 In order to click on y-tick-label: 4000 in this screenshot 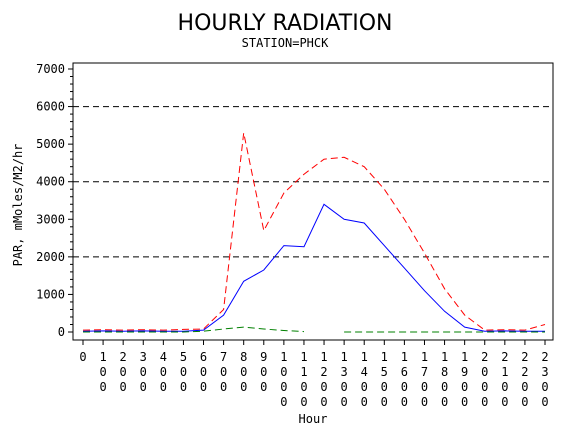, I will do `click(50, 182)`.